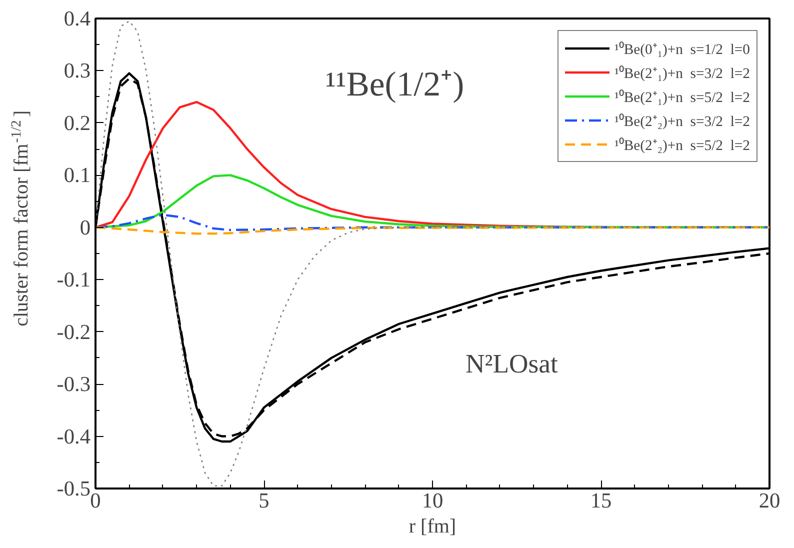  I want to click on y-tick-label: -0.1, so click(73, 280).